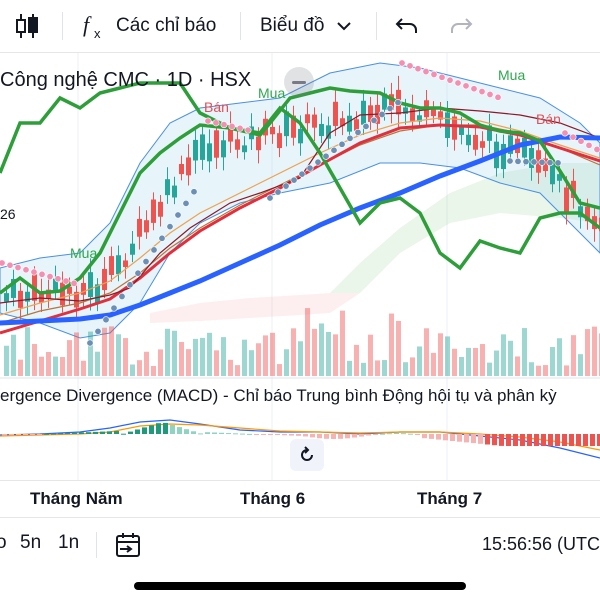 Image resolution: width=600 pixels, height=600 pixels. Describe the element at coordinates (301, 434) in the screenshot. I see `macd-bars` at that location.